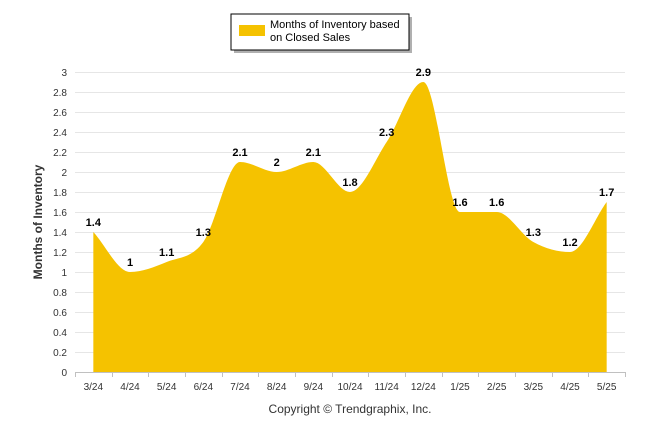 This screenshot has height=434, width=646. What do you see at coordinates (460, 387) in the screenshot?
I see `x-tick-label: 1/25` at bounding box center [460, 387].